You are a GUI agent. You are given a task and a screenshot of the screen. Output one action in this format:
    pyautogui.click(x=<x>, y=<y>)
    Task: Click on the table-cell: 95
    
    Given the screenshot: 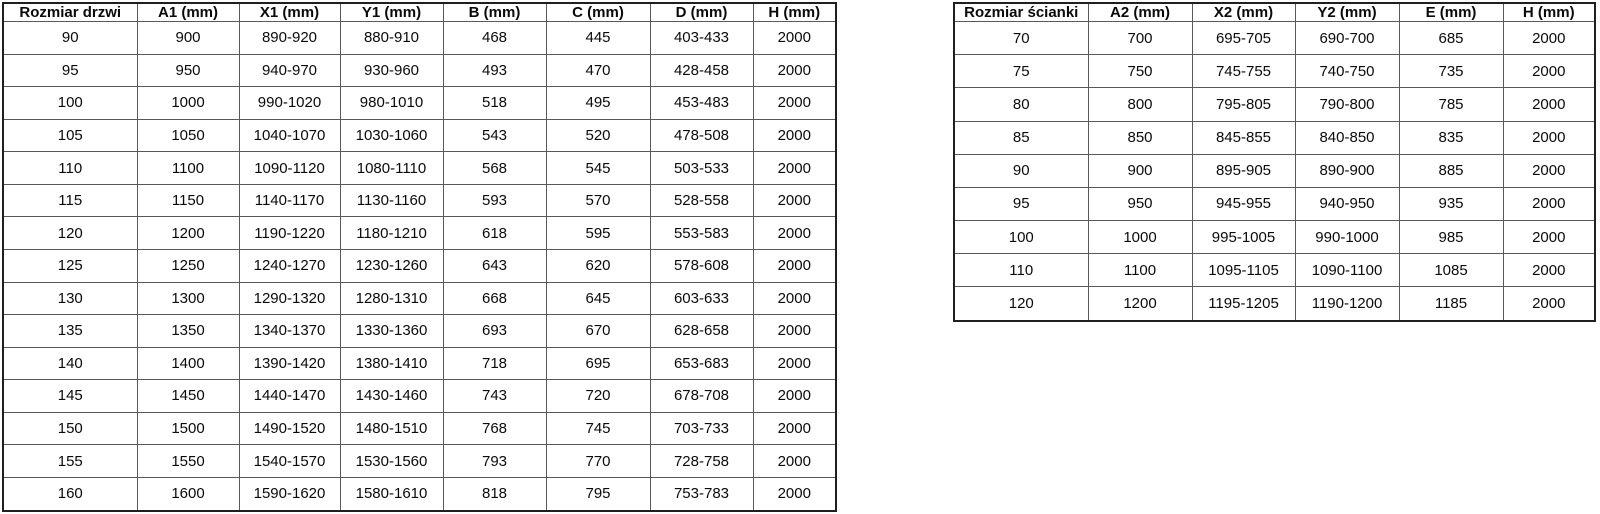 What is the action you would take?
    pyautogui.click(x=1021, y=204)
    